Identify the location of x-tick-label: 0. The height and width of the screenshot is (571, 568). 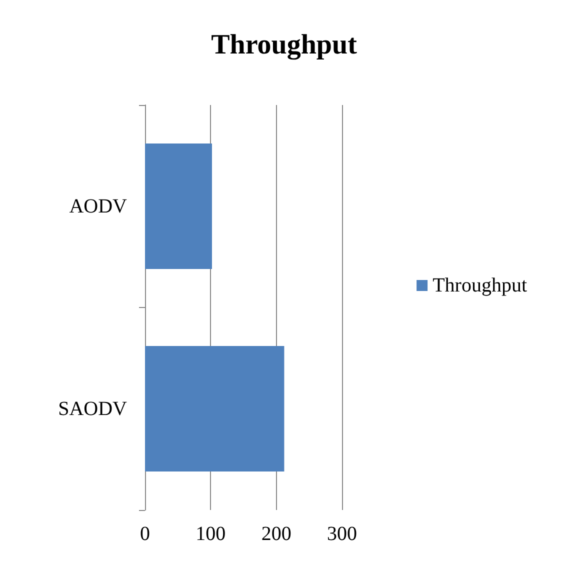
(145, 534).